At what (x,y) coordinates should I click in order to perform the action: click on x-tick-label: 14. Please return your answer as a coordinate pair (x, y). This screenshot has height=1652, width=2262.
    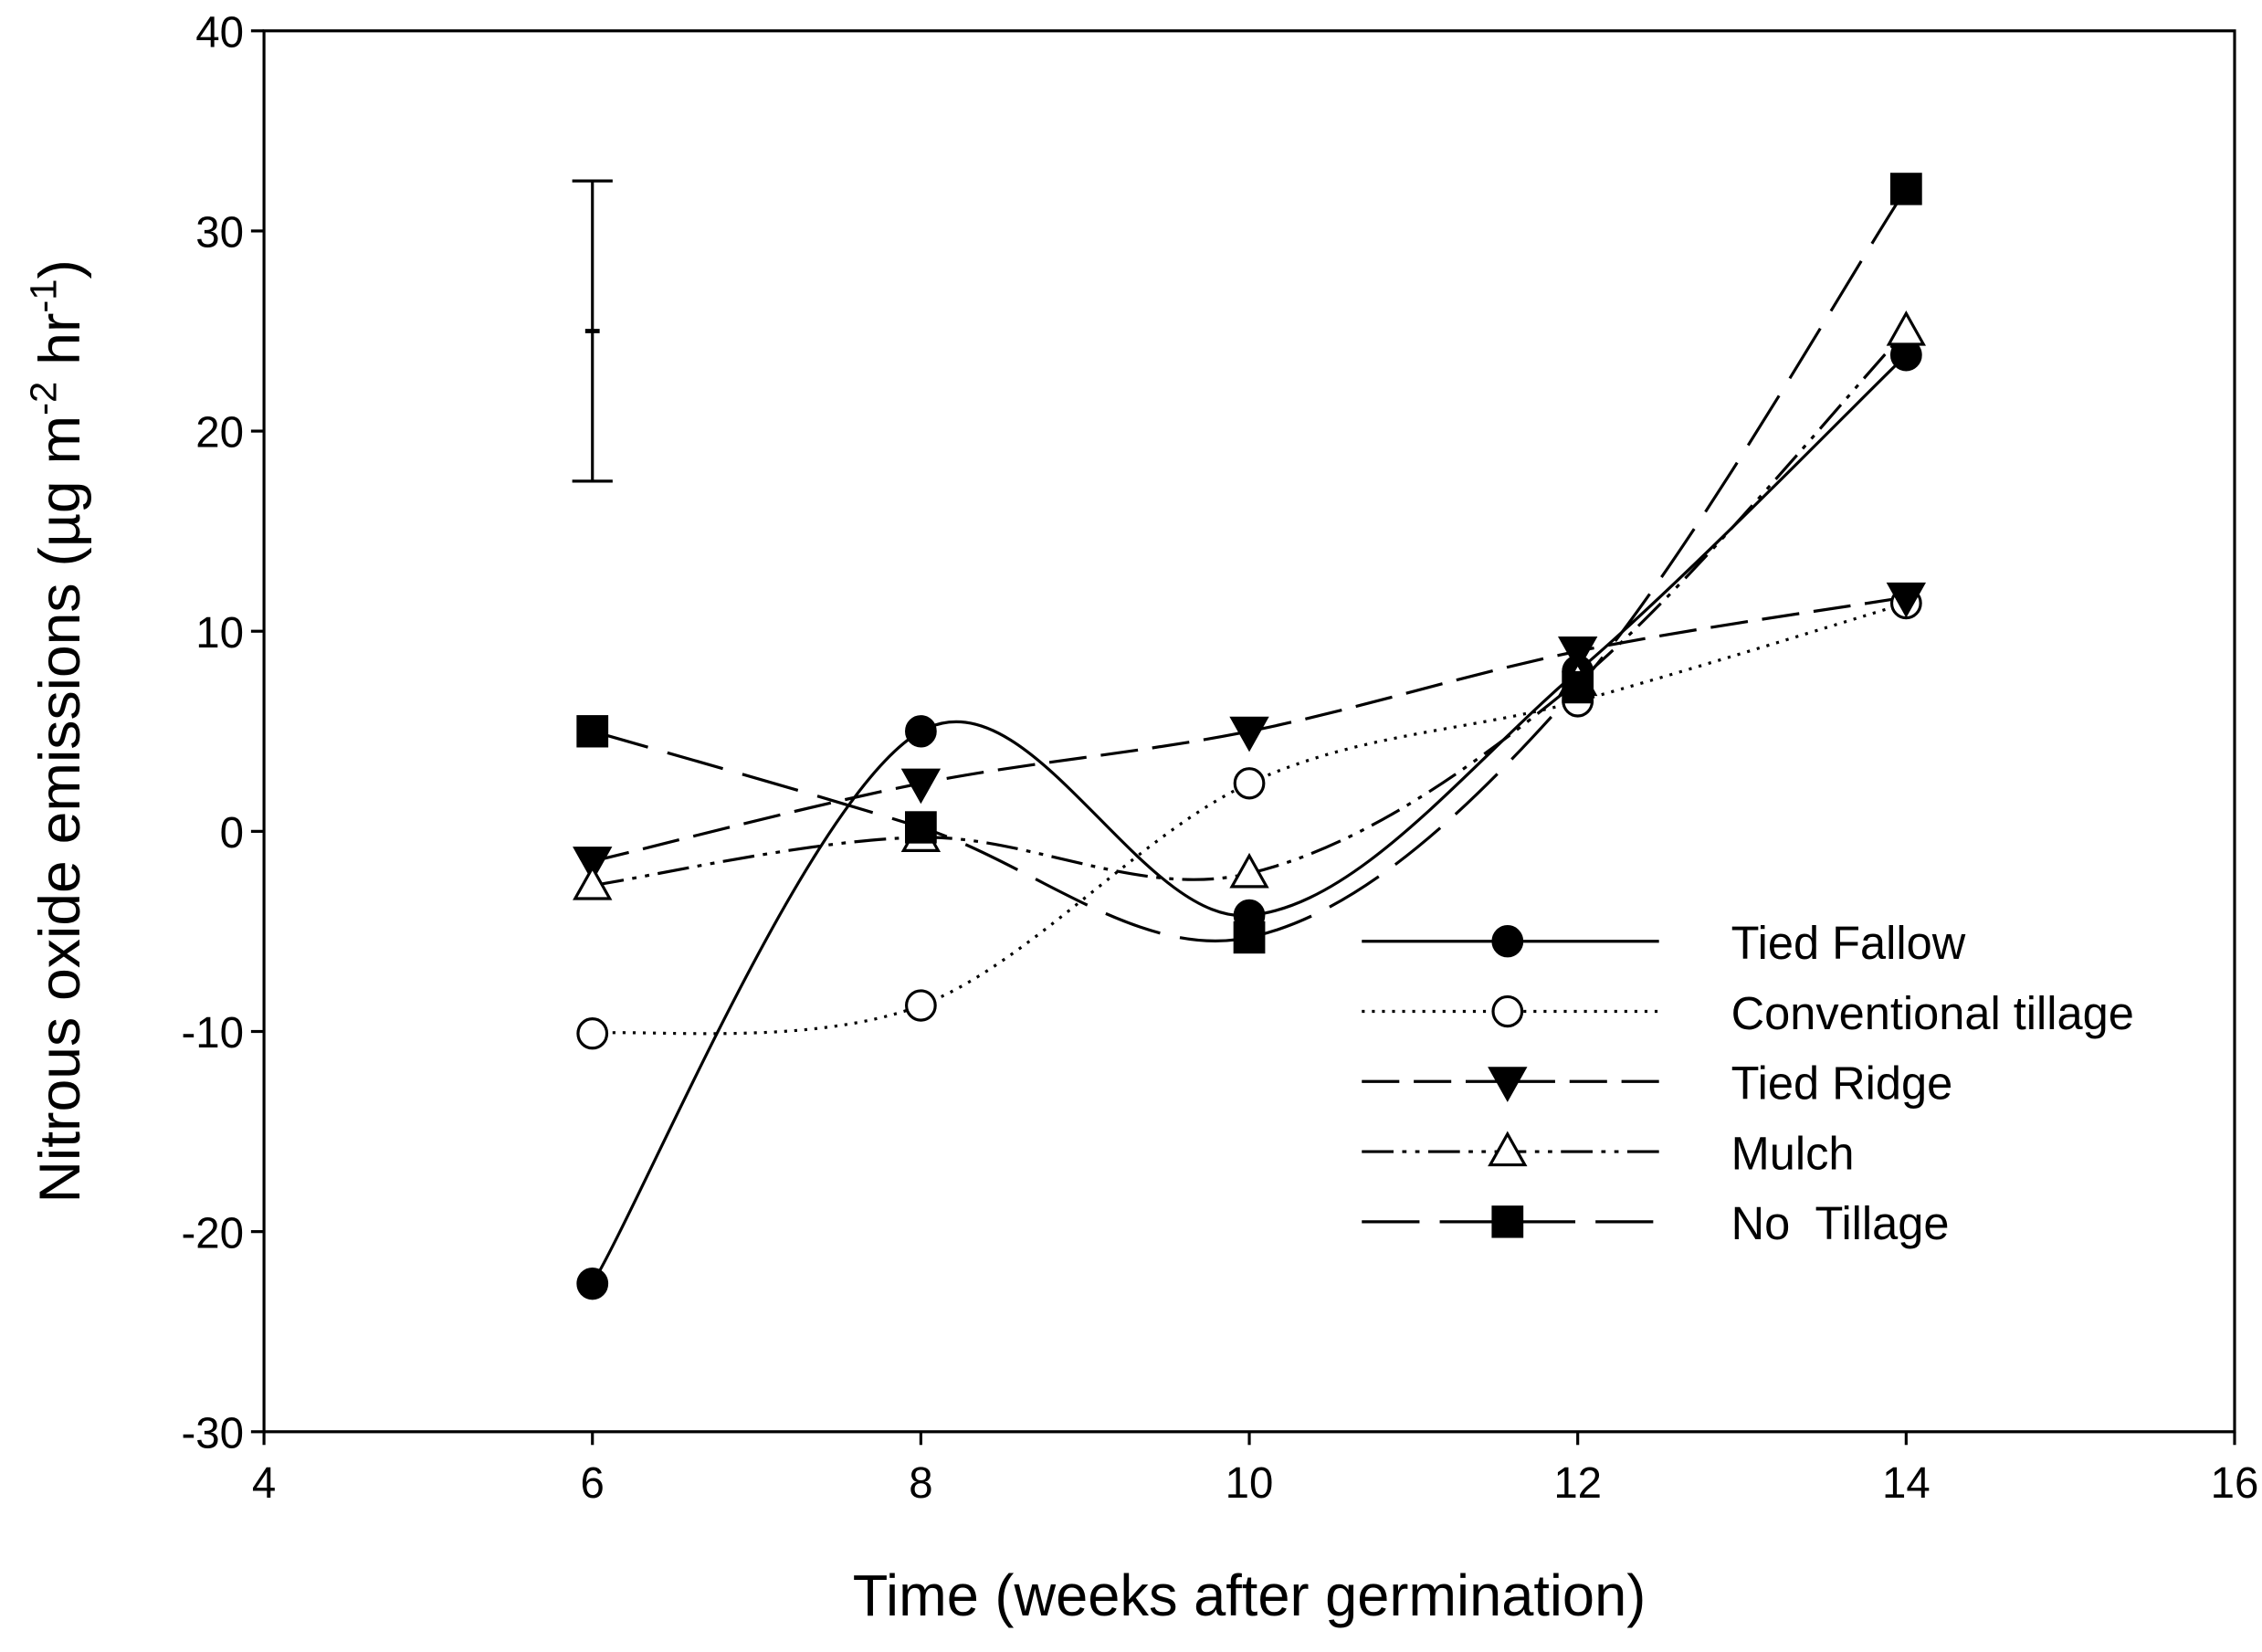
    Looking at the image, I should click on (1907, 1483).